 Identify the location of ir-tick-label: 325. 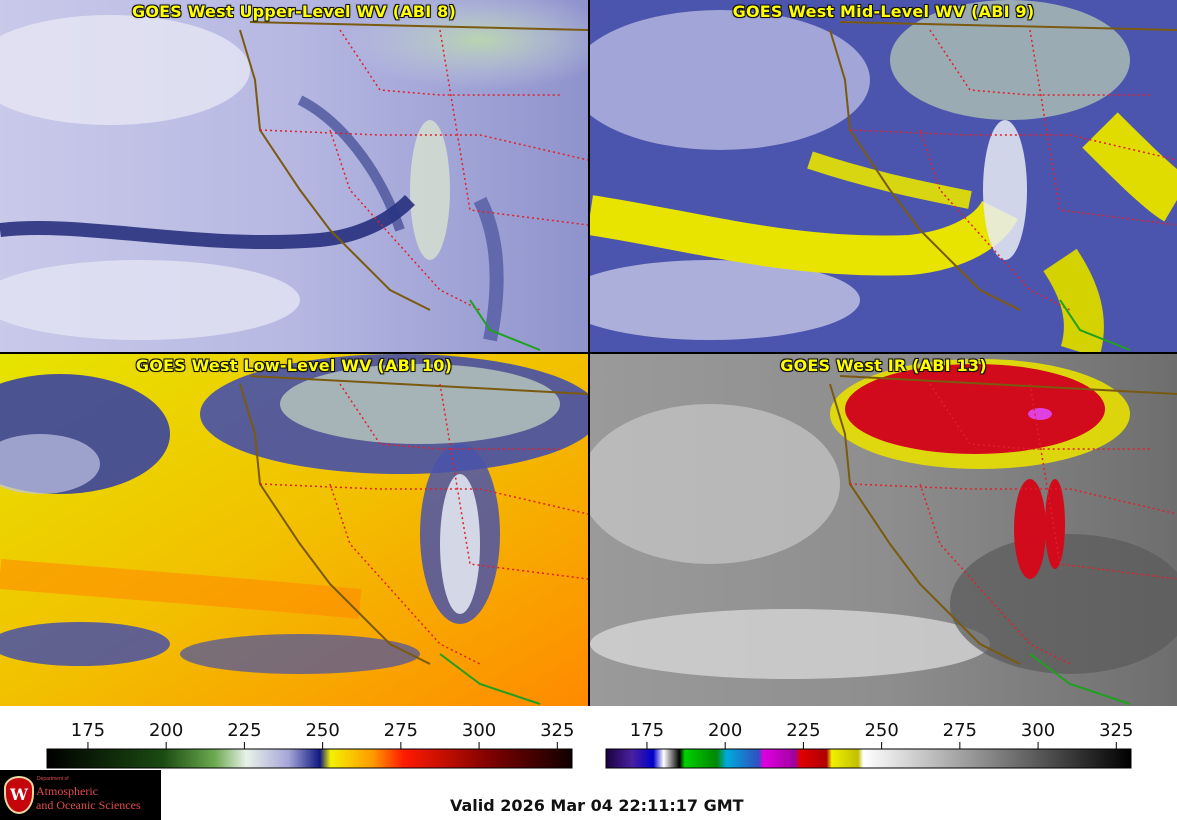
(1116, 730).